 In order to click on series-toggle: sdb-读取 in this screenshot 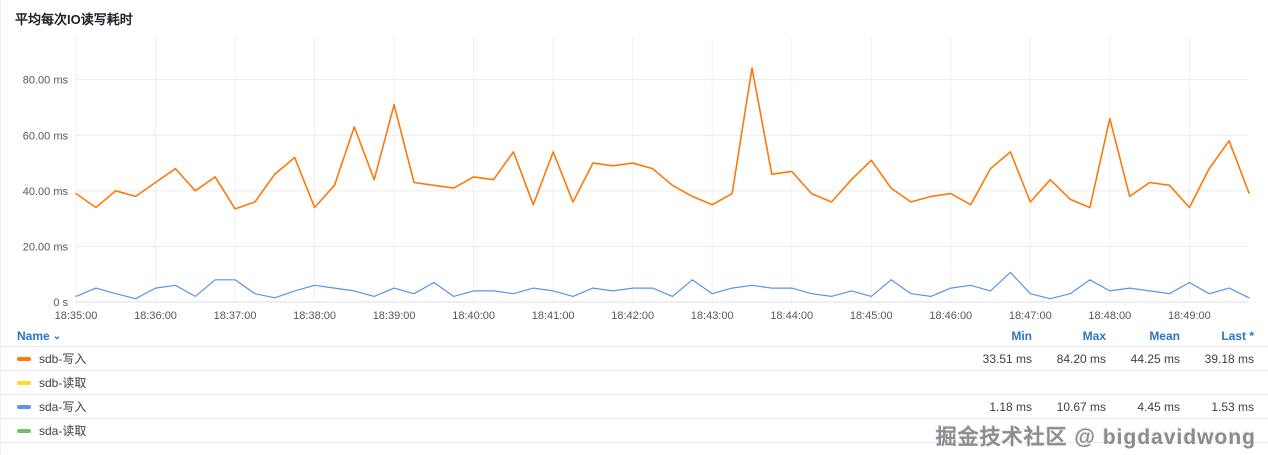, I will do `click(487, 382)`.